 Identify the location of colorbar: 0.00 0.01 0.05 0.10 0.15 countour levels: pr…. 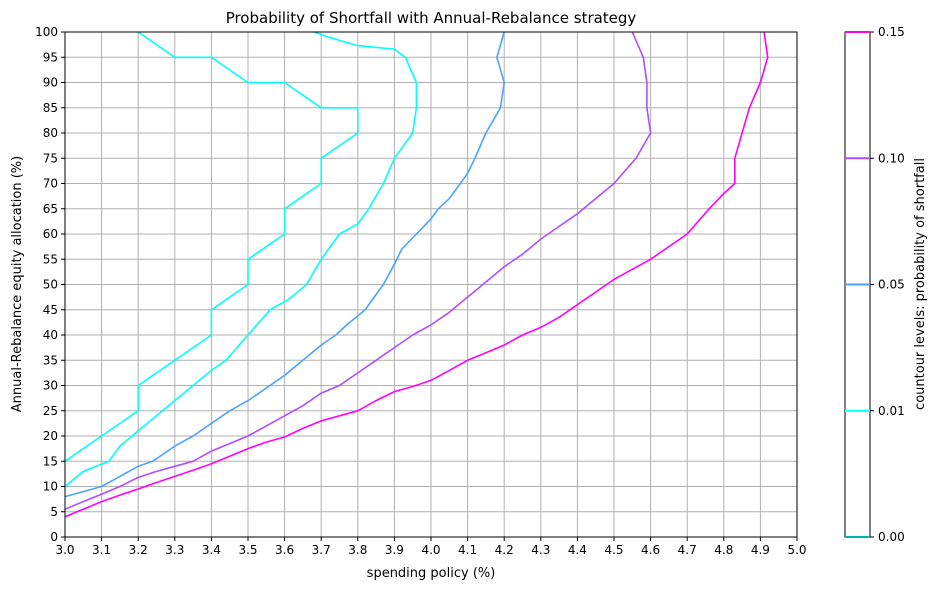
(886, 284).